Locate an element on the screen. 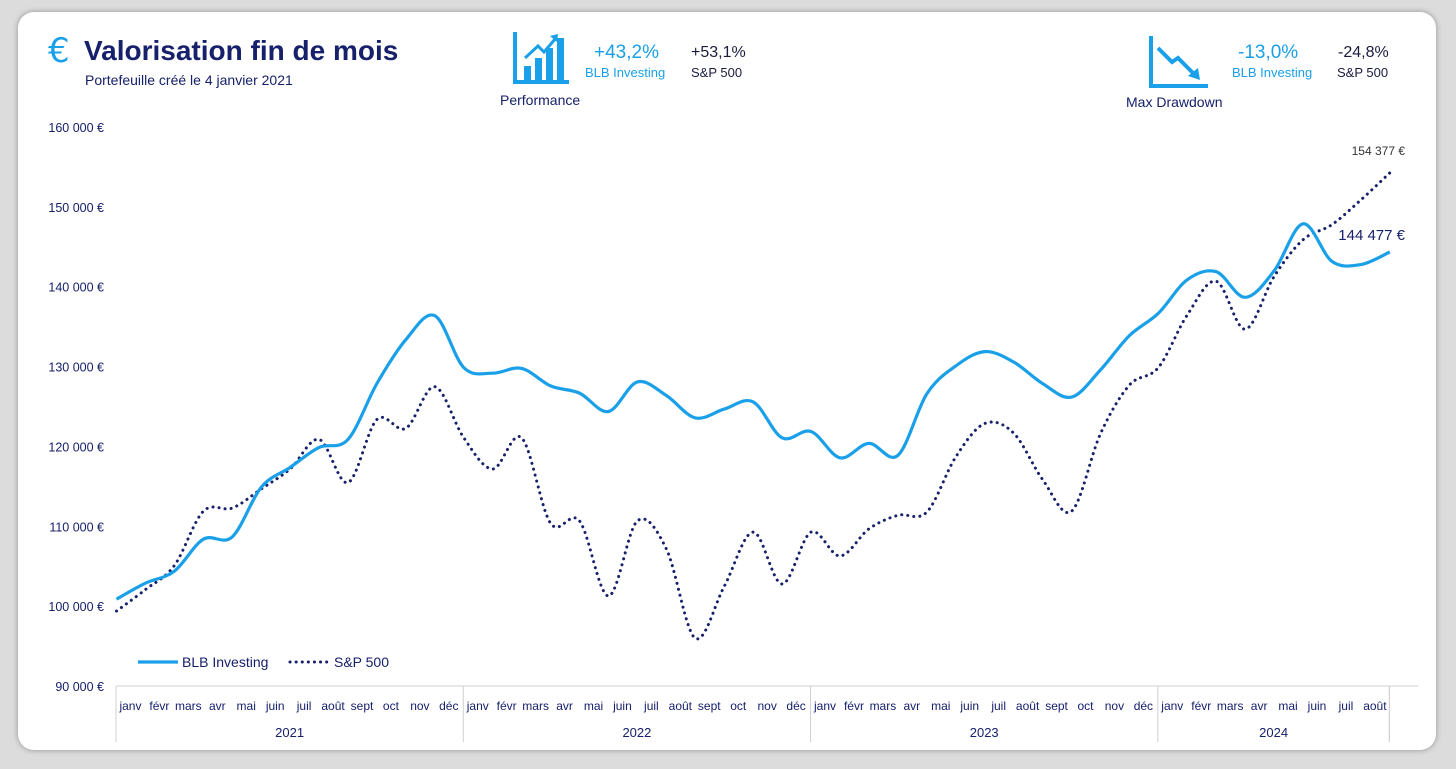 This screenshot has height=769, width=1456. y-tick-label: 120 000 € is located at coordinates (76, 447).